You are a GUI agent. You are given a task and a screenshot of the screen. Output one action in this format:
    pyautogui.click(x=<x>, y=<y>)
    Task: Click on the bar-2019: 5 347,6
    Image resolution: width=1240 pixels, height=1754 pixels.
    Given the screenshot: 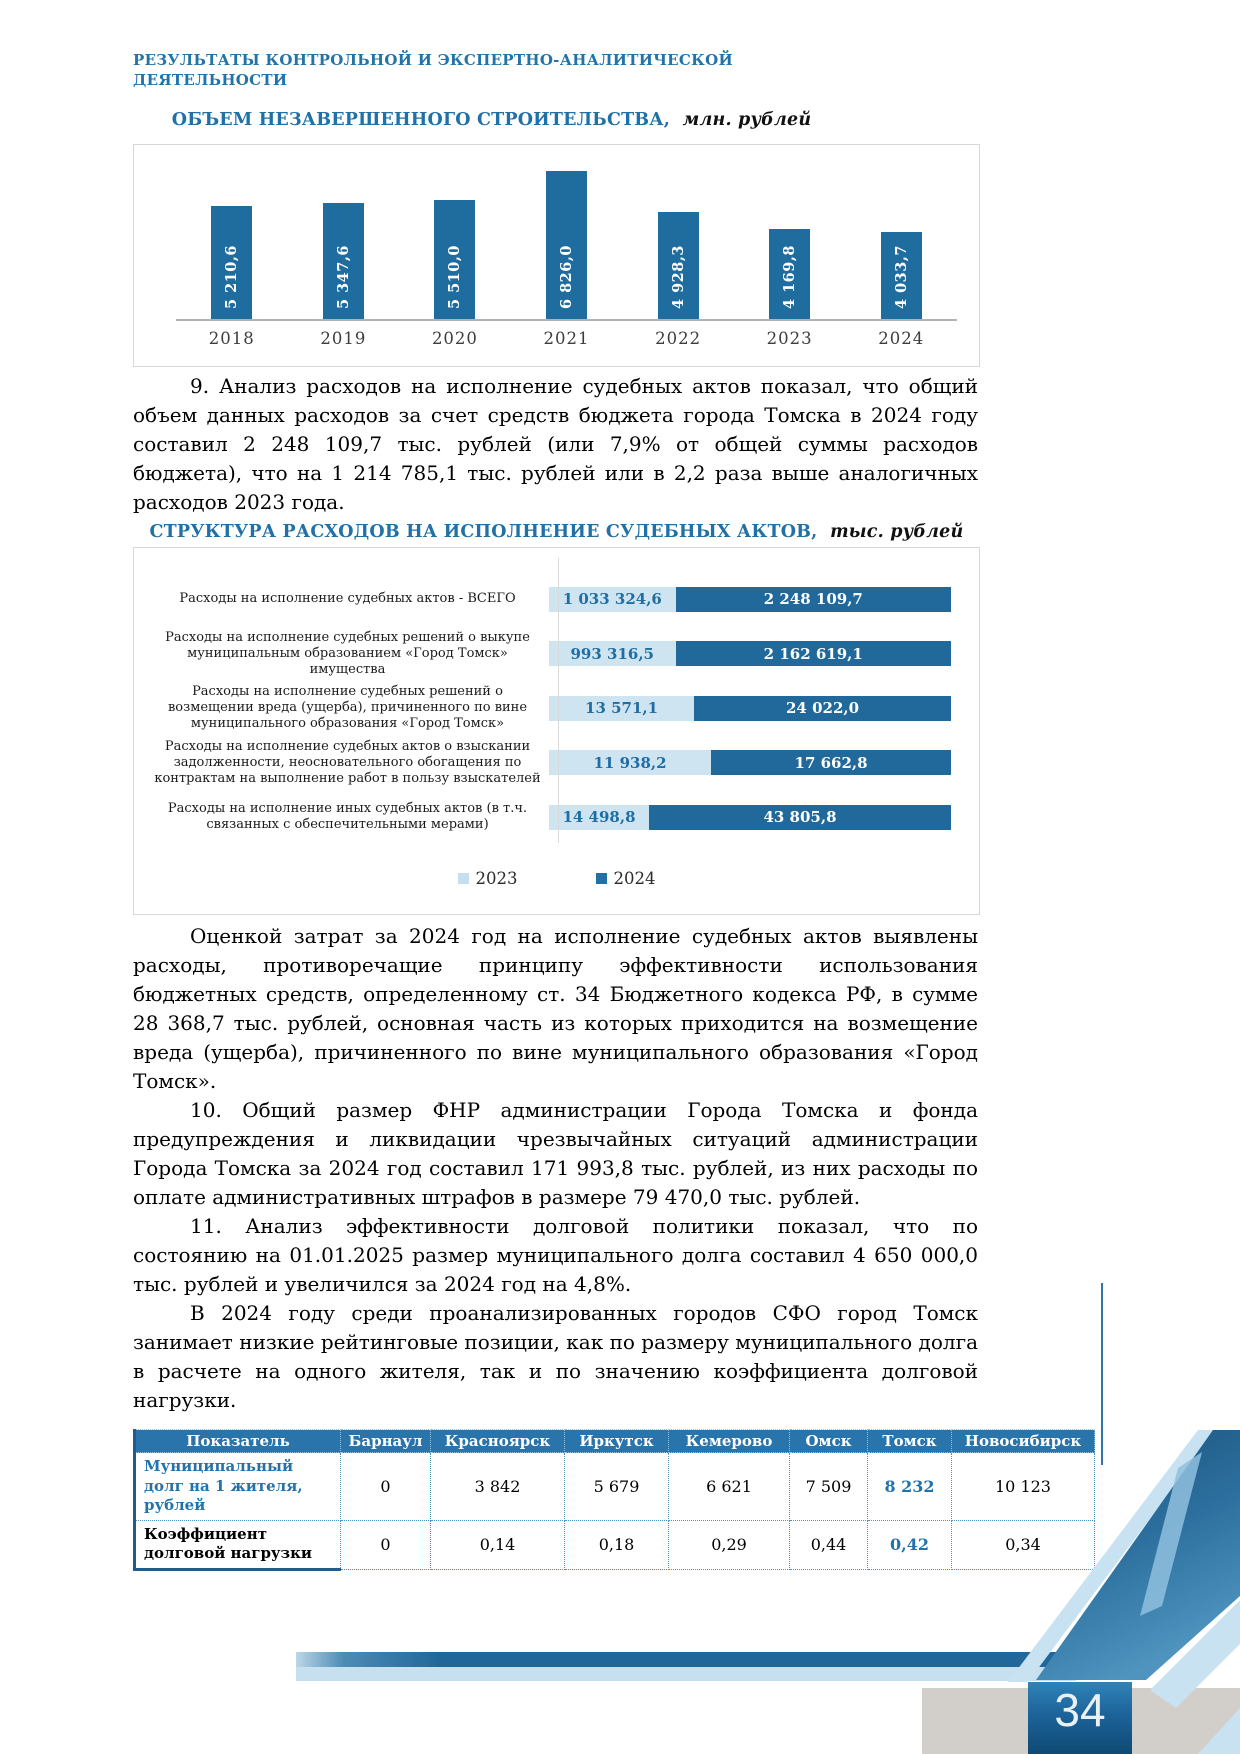 What is the action you would take?
    pyautogui.click(x=343, y=261)
    